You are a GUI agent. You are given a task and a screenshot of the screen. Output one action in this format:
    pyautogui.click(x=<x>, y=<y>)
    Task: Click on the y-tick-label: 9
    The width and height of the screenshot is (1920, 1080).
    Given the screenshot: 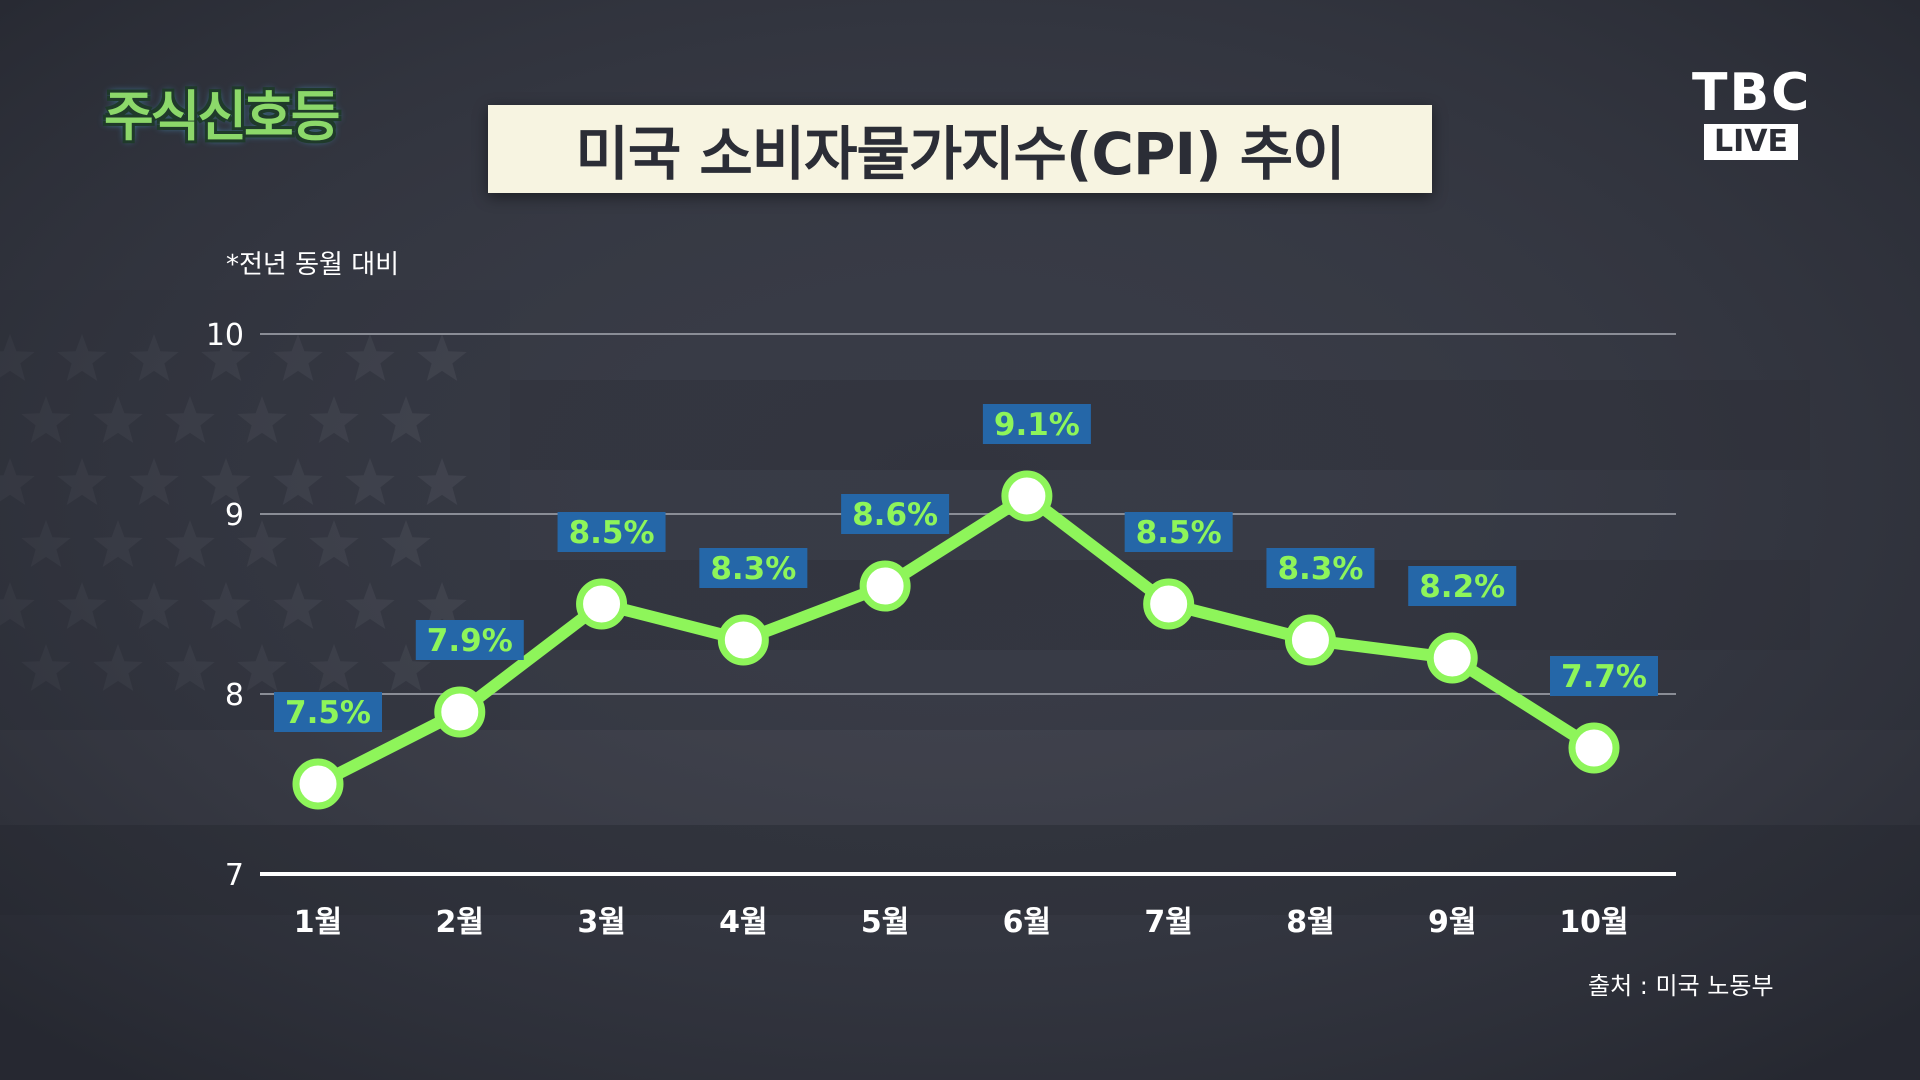 What is the action you would take?
    pyautogui.click(x=234, y=515)
    